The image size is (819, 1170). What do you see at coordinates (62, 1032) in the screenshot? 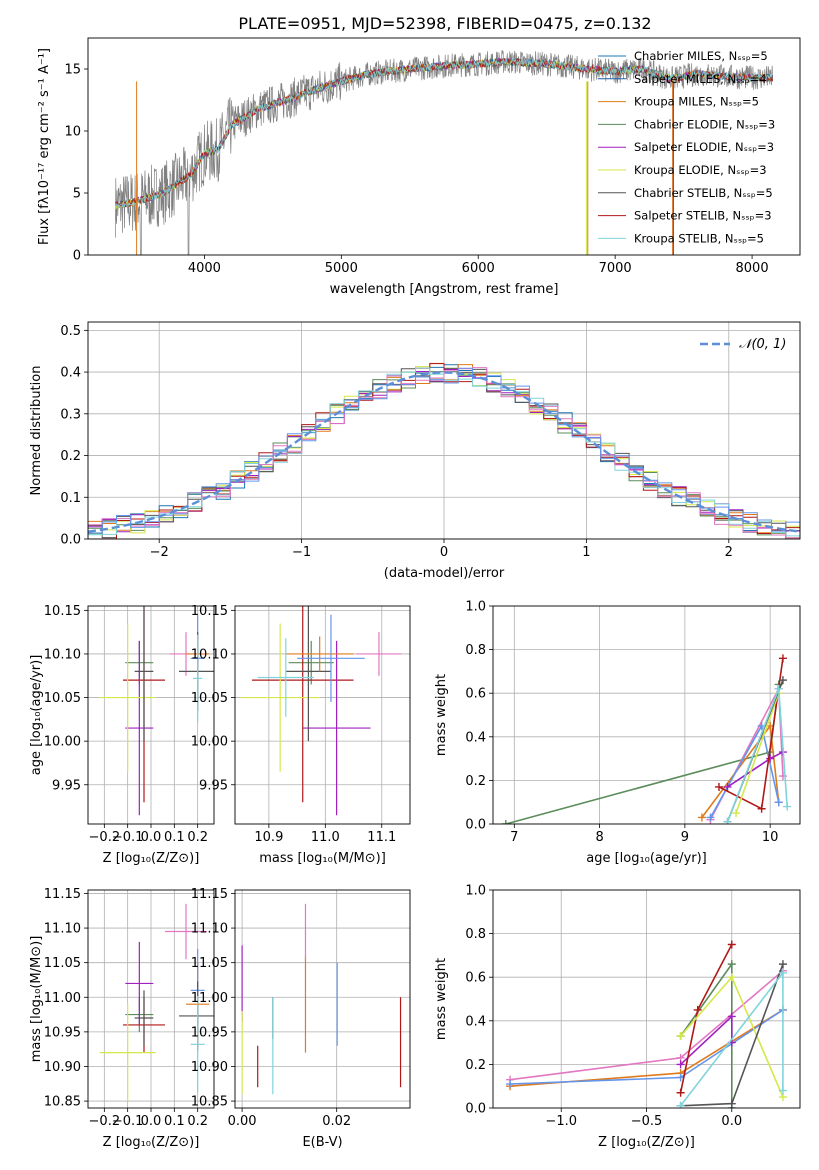
I see `y-tick-label: 10.95` at bounding box center [62, 1032].